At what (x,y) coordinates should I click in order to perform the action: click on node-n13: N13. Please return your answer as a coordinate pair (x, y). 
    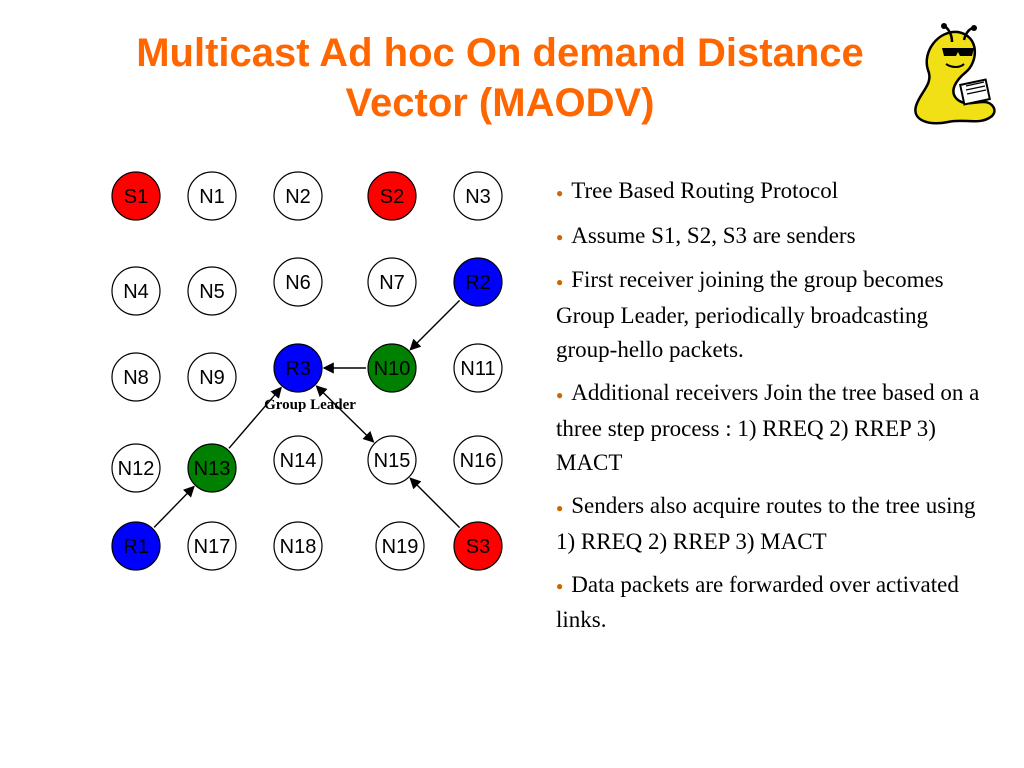
    Looking at the image, I should click on (212, 468).